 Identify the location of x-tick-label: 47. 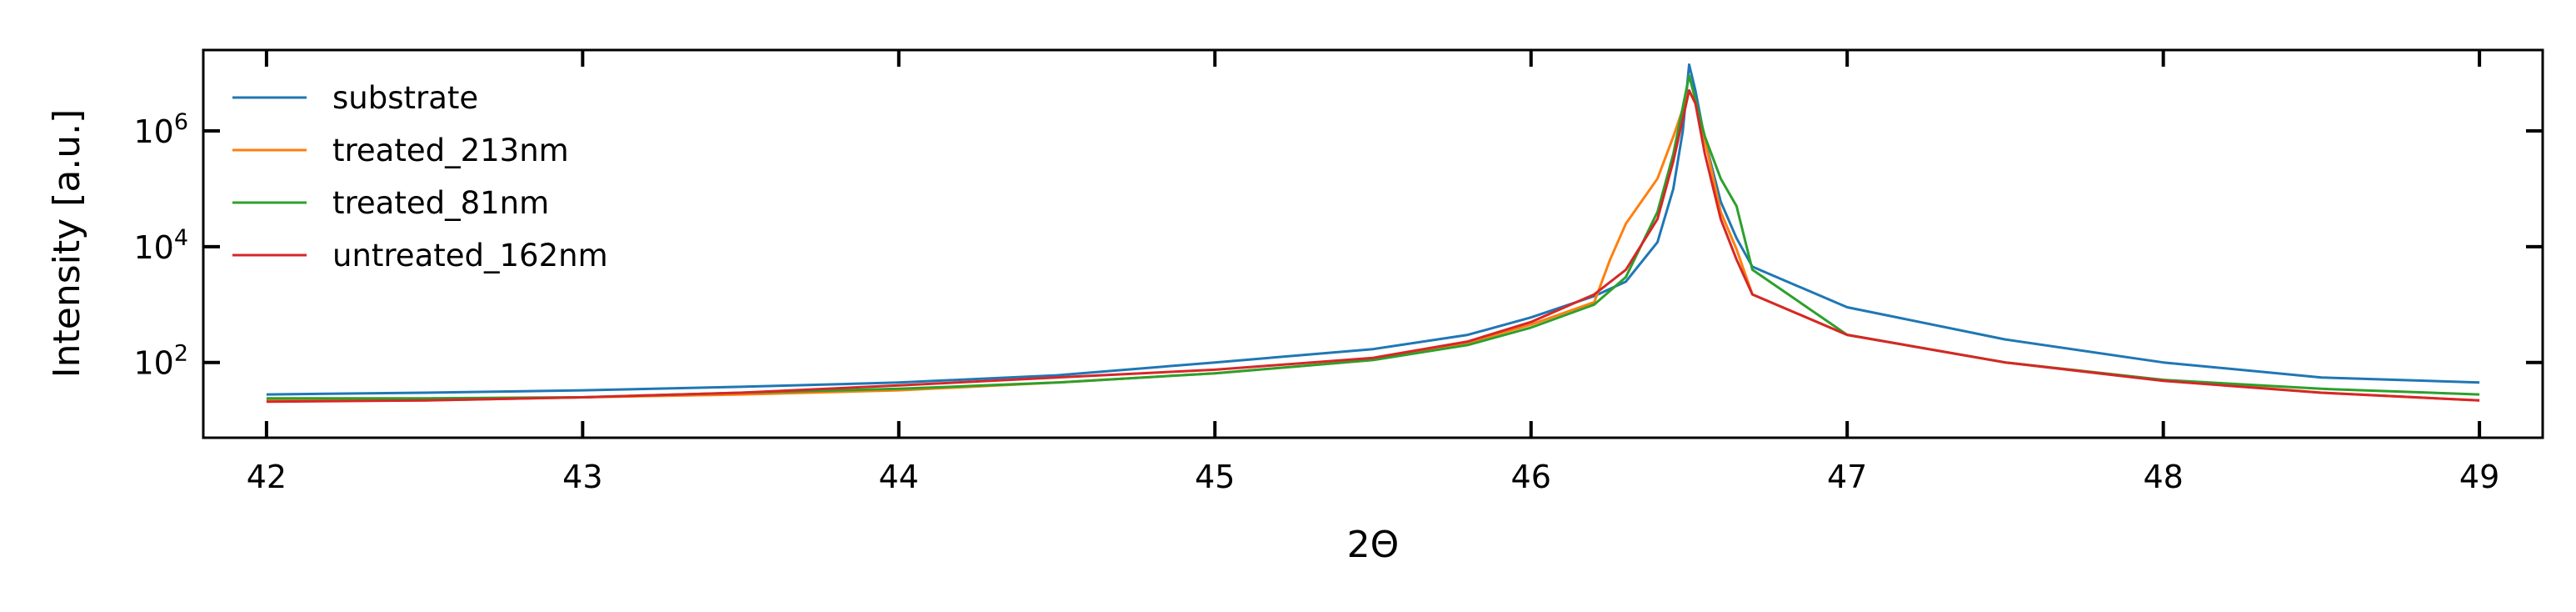
(1847, 477).